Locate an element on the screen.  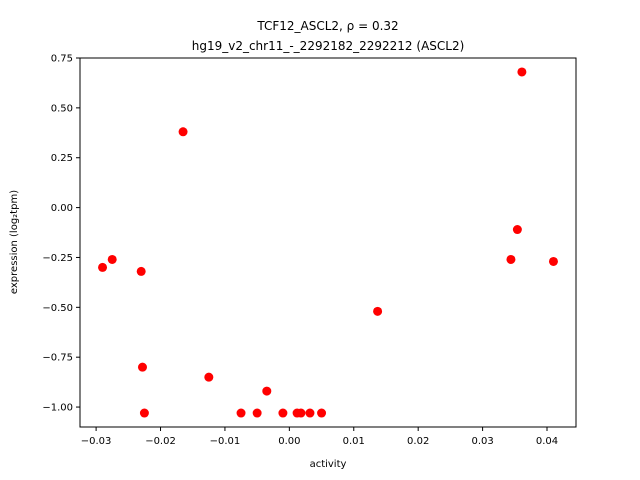
x-tick-label: 0.02 is located at coordinates (418, 441).